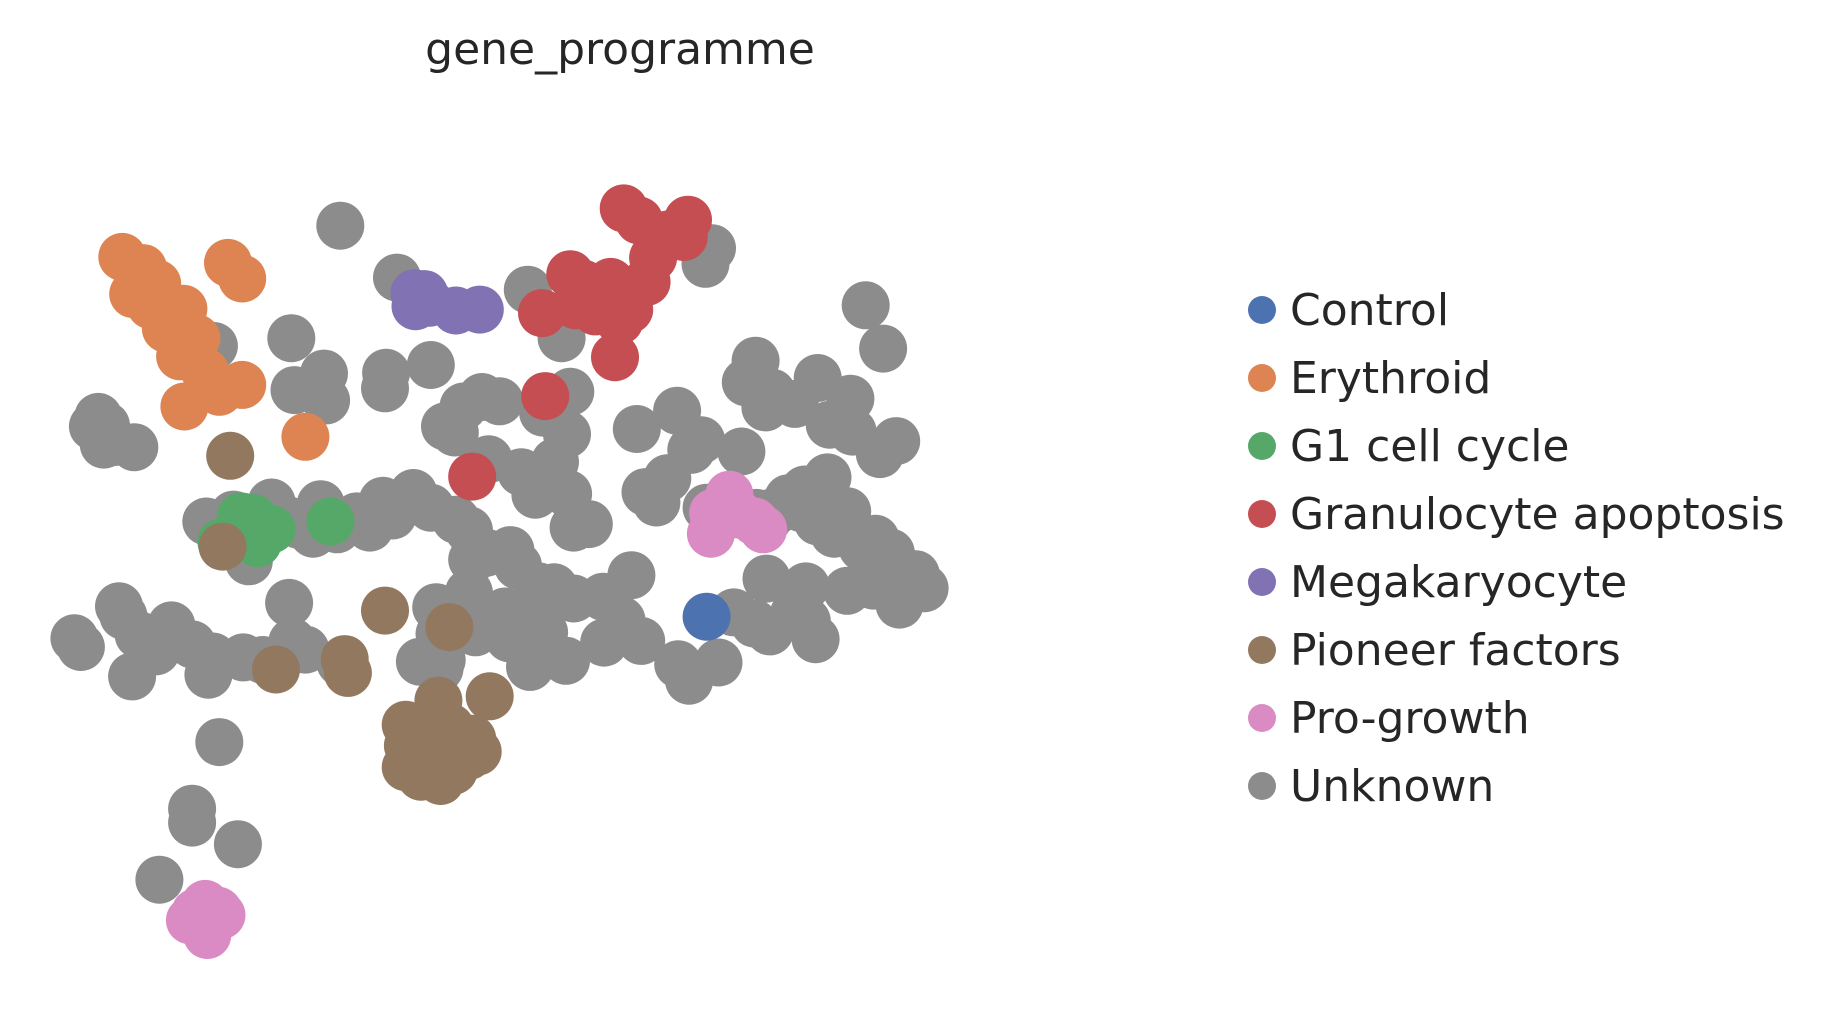 The height and width of the screenshot is (1033, 1846). I want to click on legend-label-unknown: Unknown, so click(1392, 786).